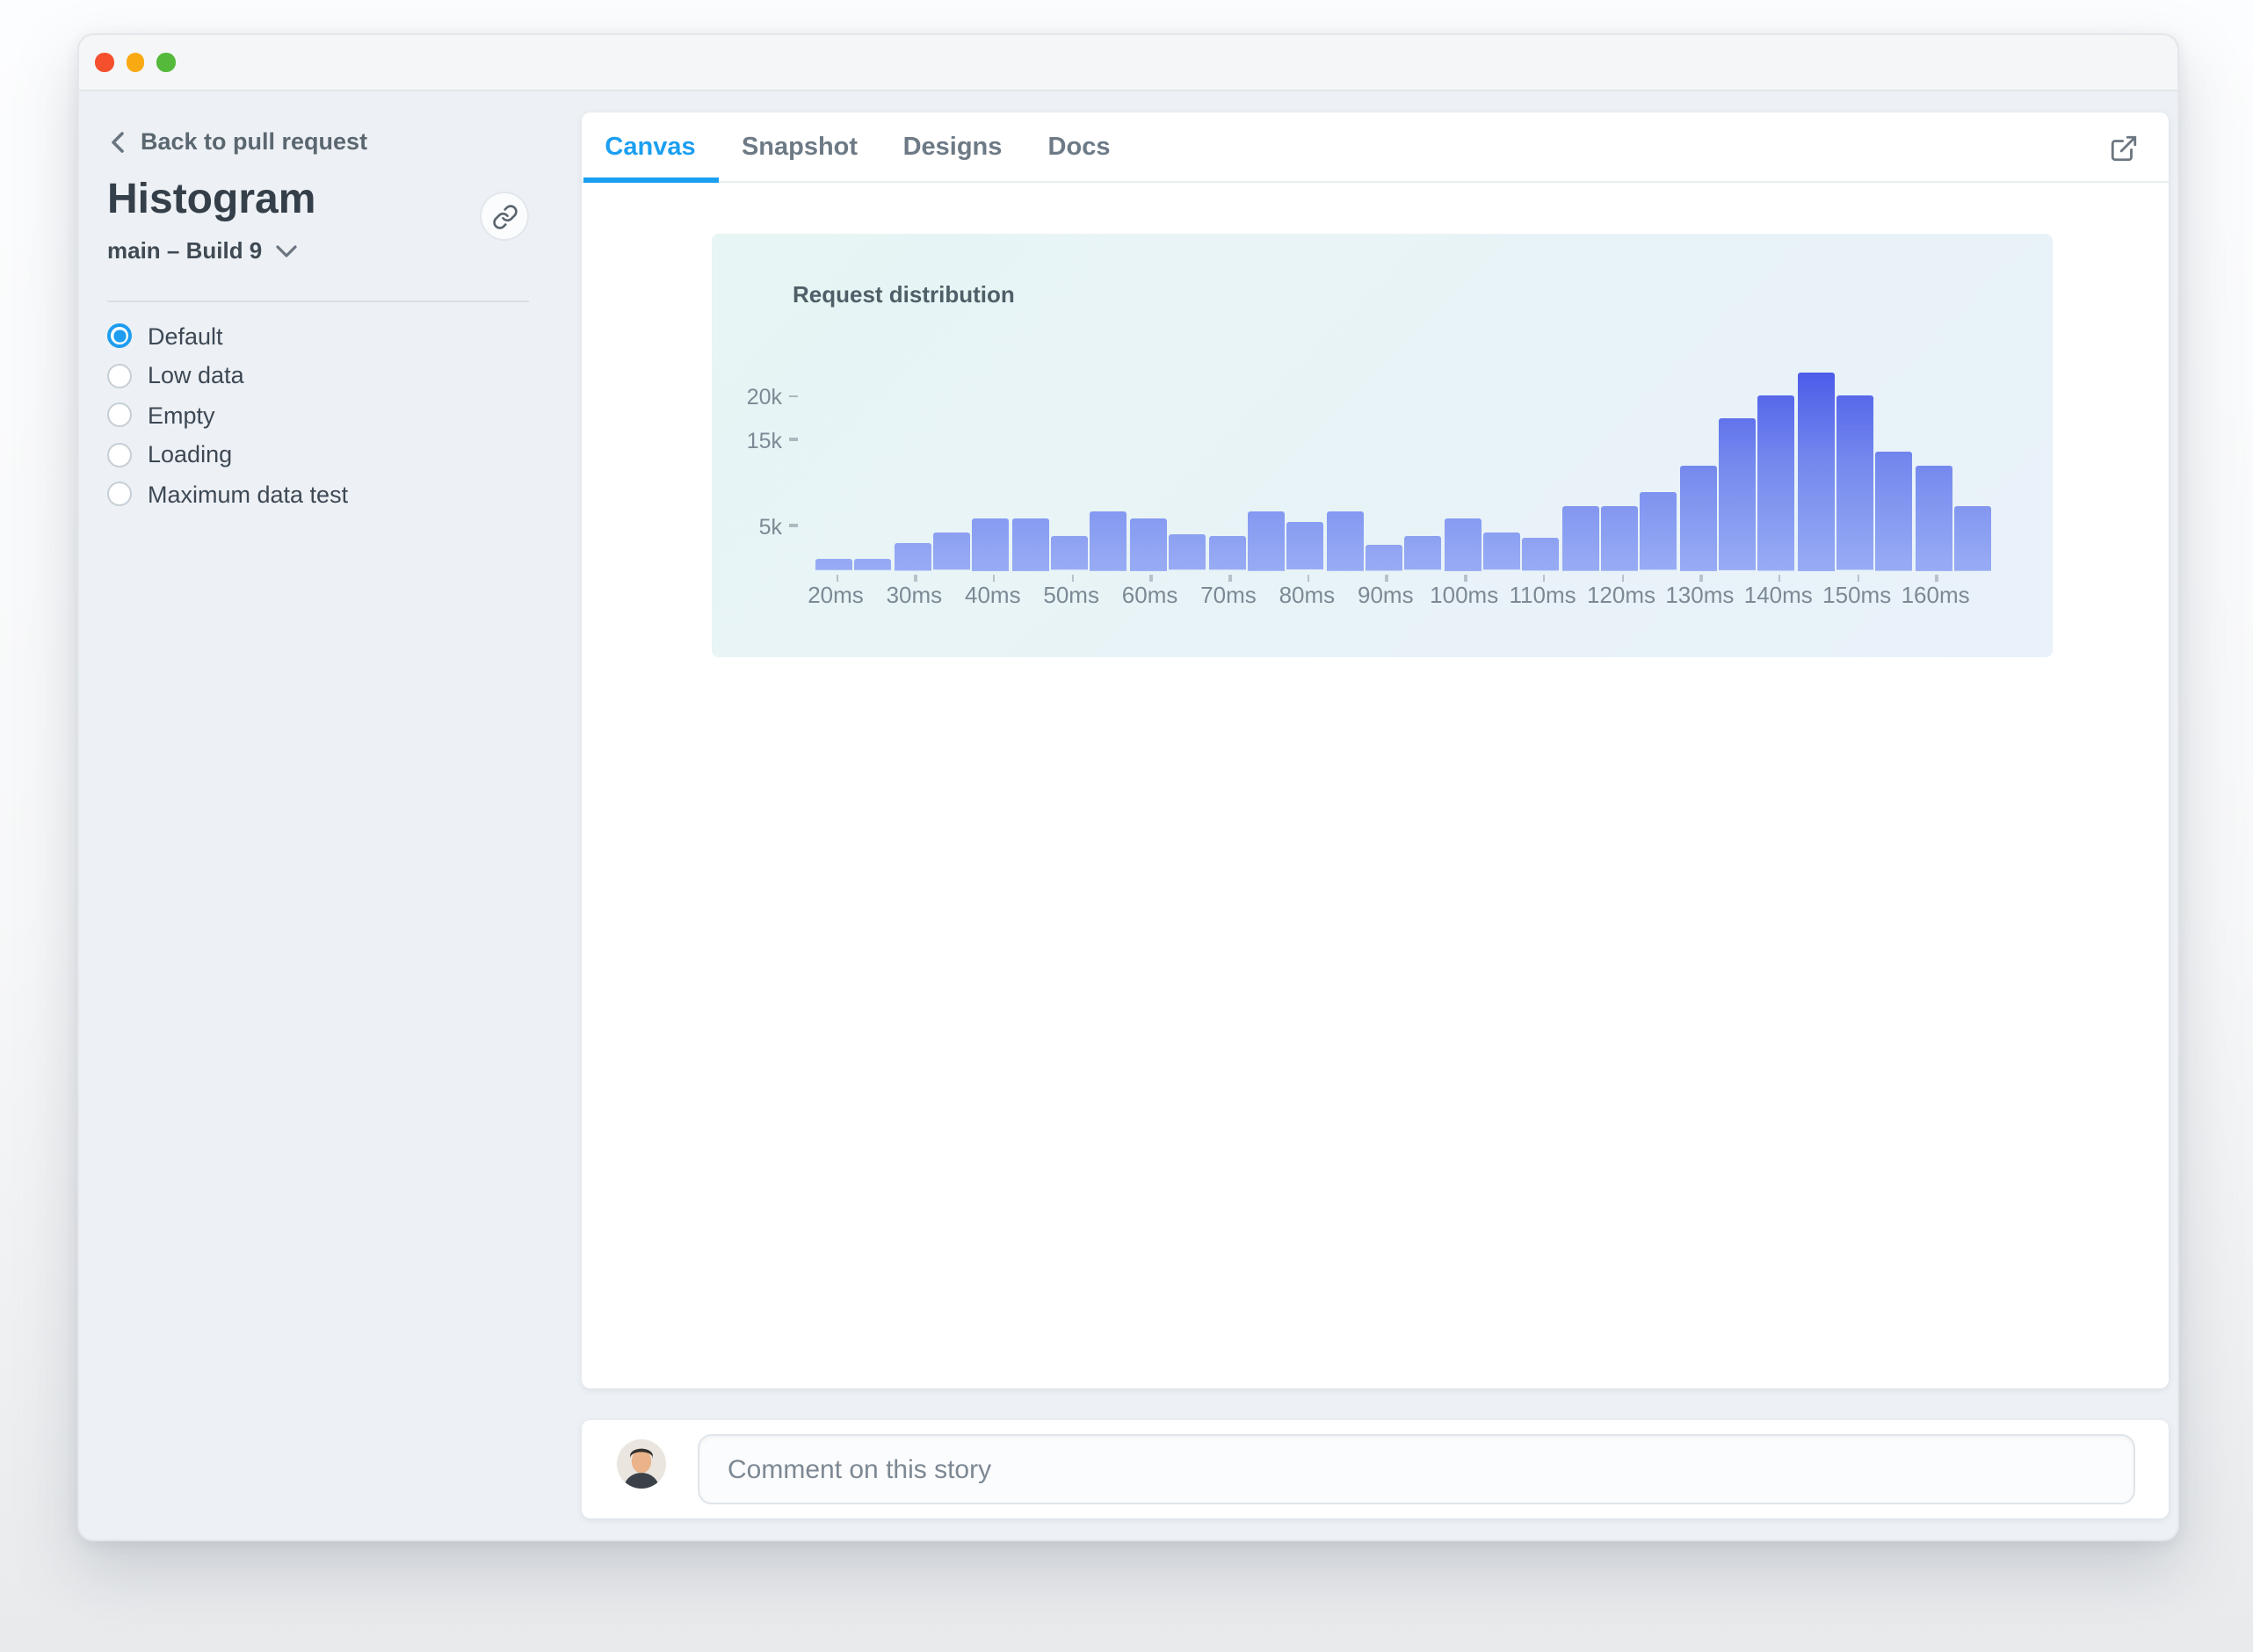 This screenshot has width=2253, height=1652. What do you see at coordinates (1933, 518) in the screenshot?
I see `histogram-bar-160ms` at bounding box center [1933, 518].